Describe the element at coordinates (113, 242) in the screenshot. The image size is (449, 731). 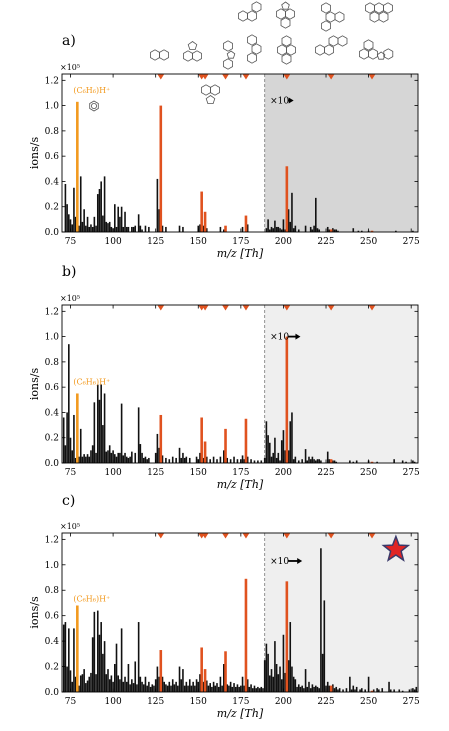
I see `x-tick-label: 100` at that location.